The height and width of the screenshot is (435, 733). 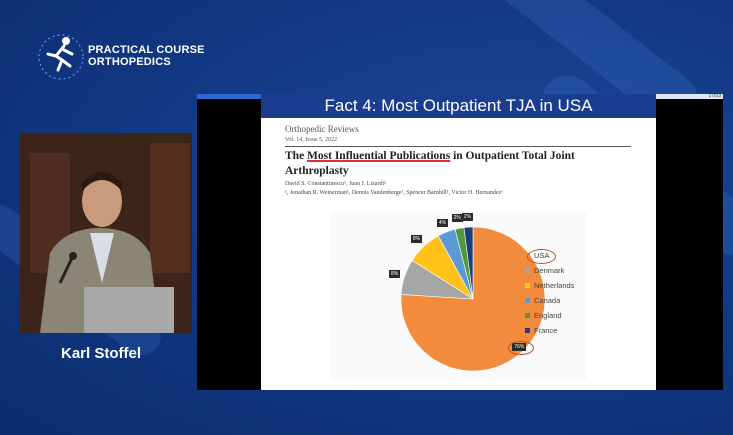 I want to click on legend-label: Denmark, so click(x=549, y=270).